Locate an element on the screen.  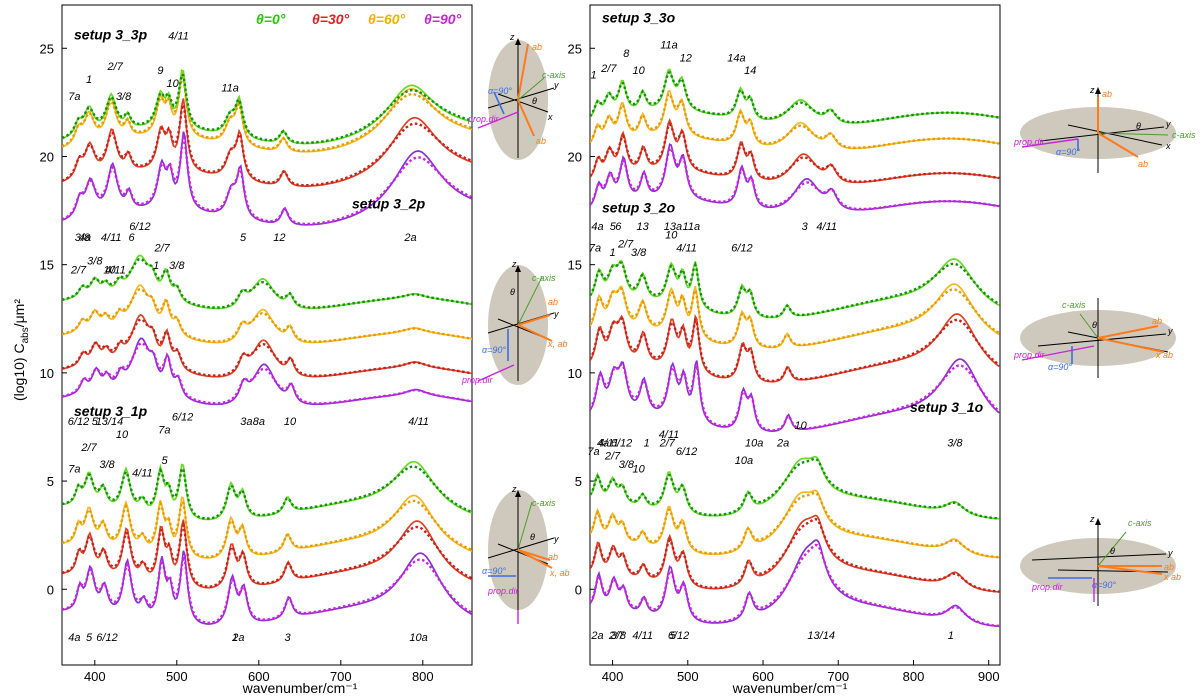
diagram-x-label: x is located at coordinates (1168, 146).